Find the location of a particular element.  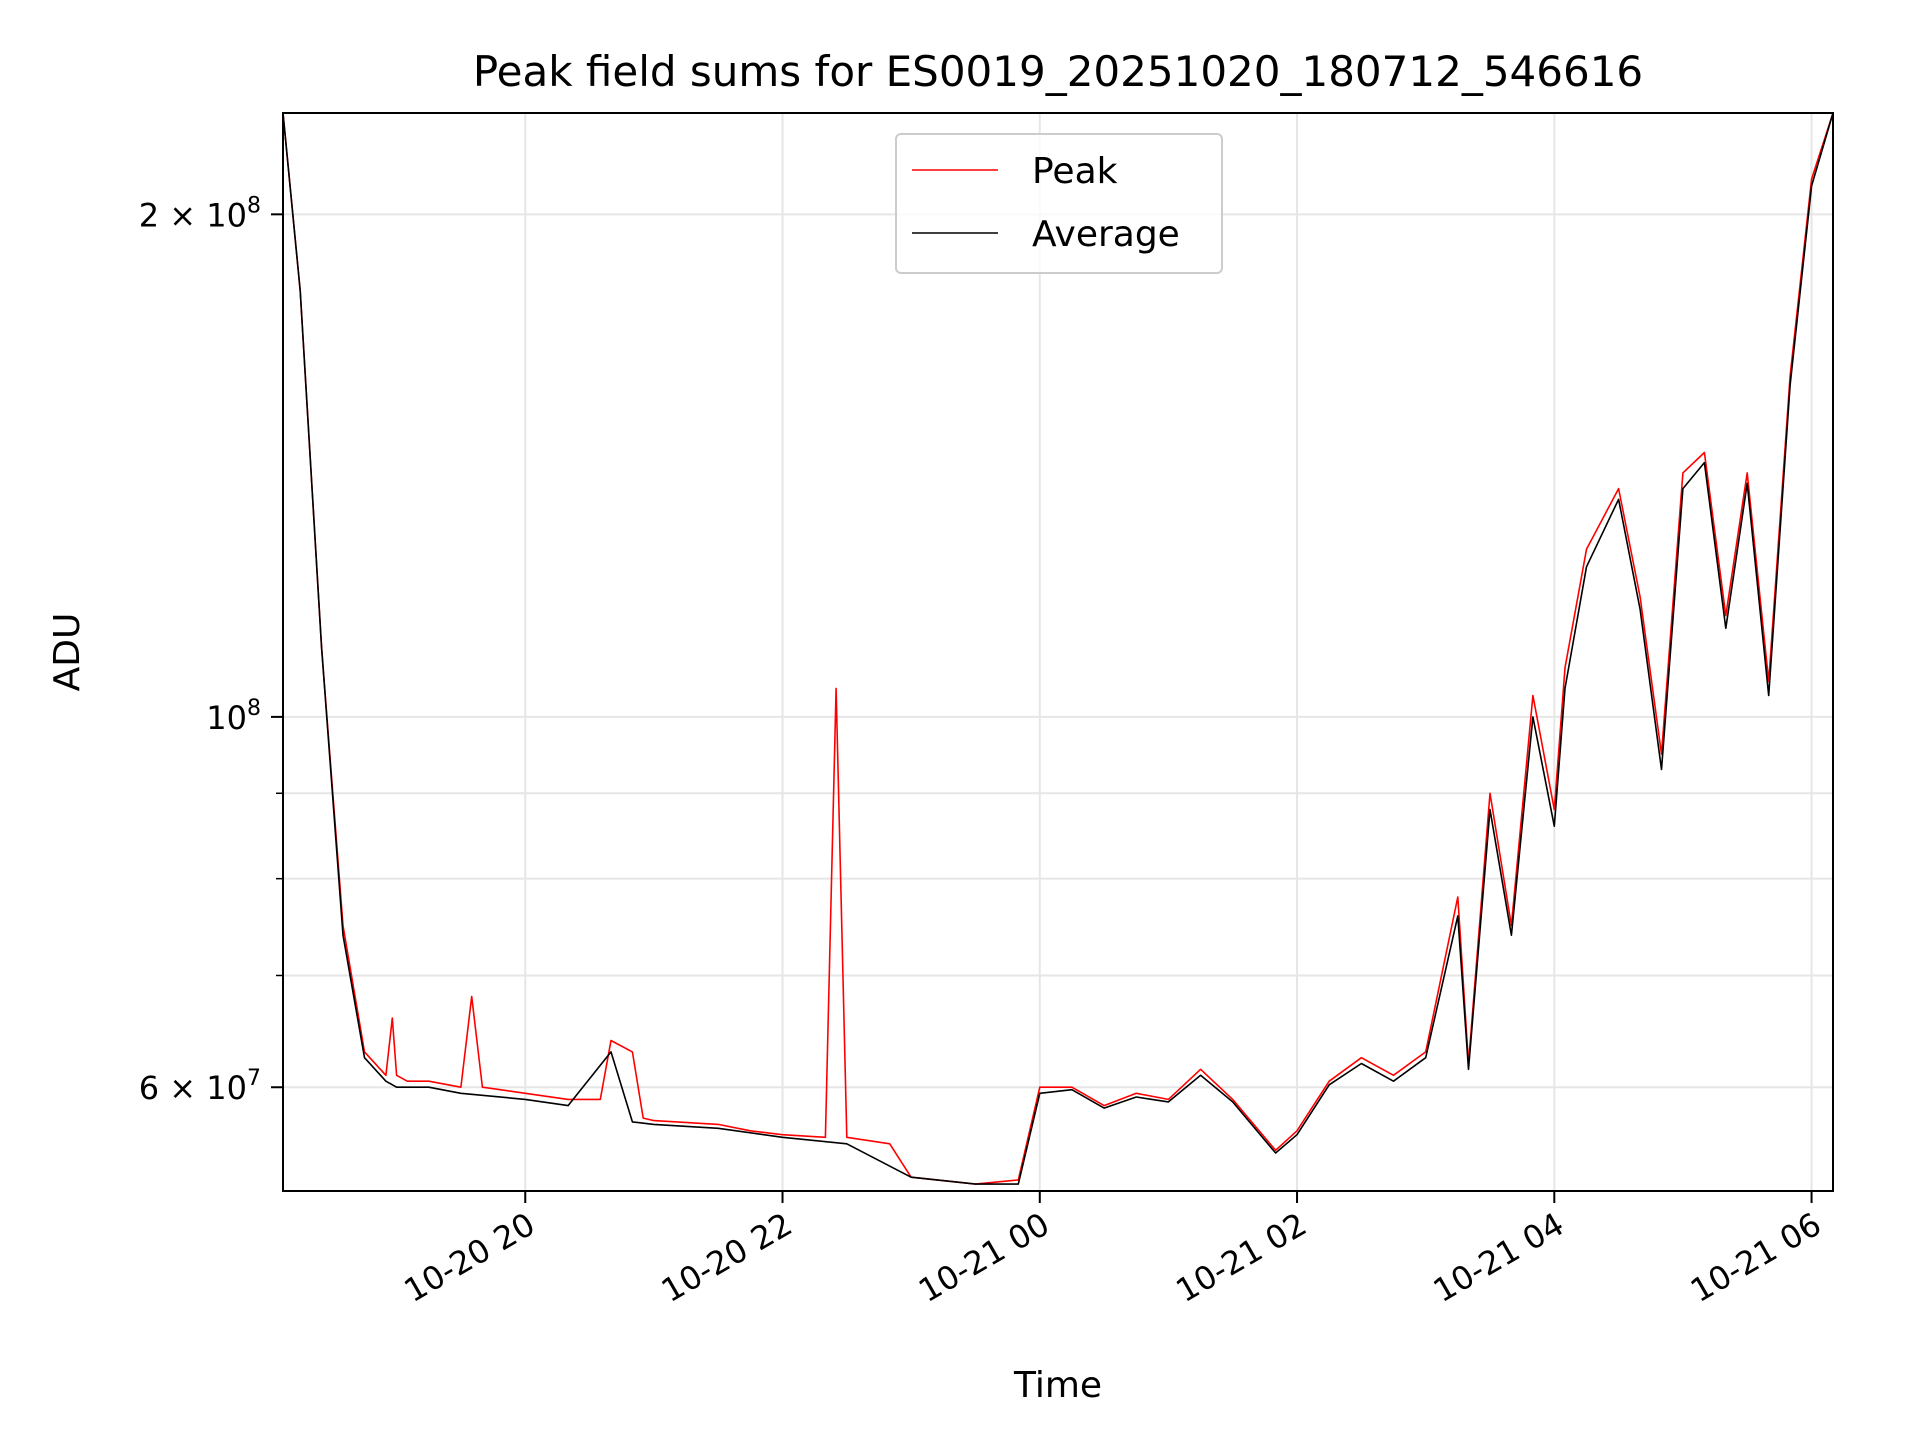

legend-box is located at coordinates (1059, 203).